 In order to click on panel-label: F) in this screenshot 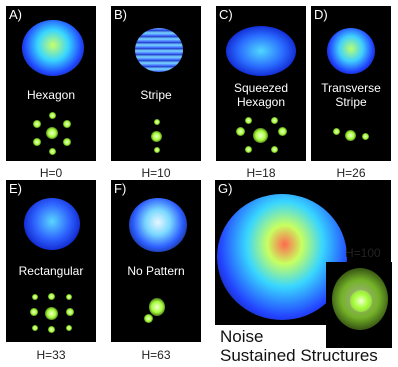, I will do `click(120, 188)`.